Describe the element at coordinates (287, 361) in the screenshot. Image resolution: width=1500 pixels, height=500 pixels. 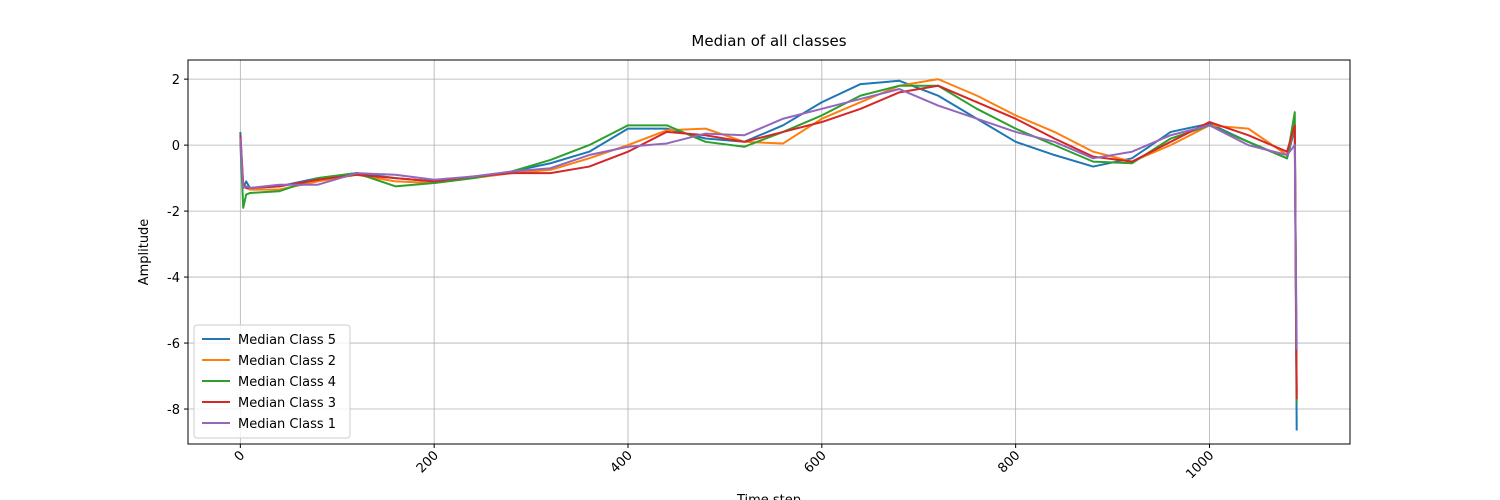
I see `legend-label: Median Class 2` at that location.